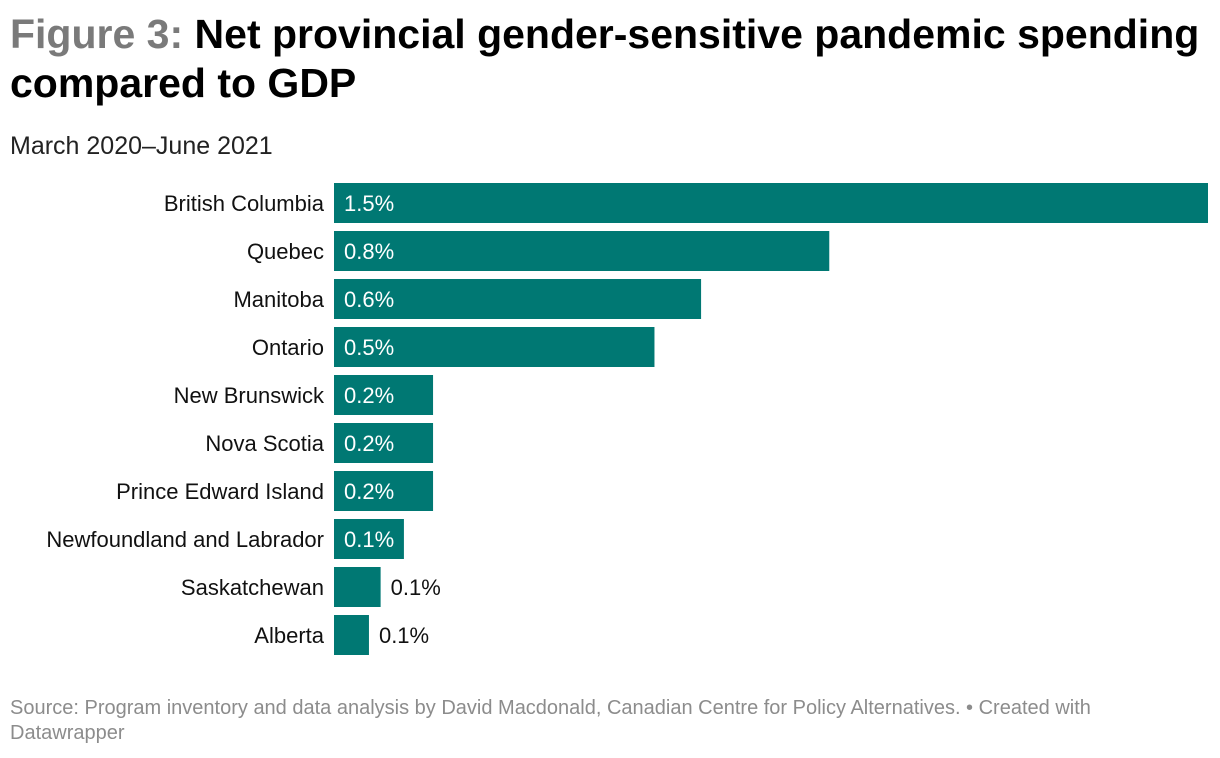 The height and width of the screenshot is (758, 1220). I want to click on value-label-nova-scotia: 0.2%, so click(369, 443).